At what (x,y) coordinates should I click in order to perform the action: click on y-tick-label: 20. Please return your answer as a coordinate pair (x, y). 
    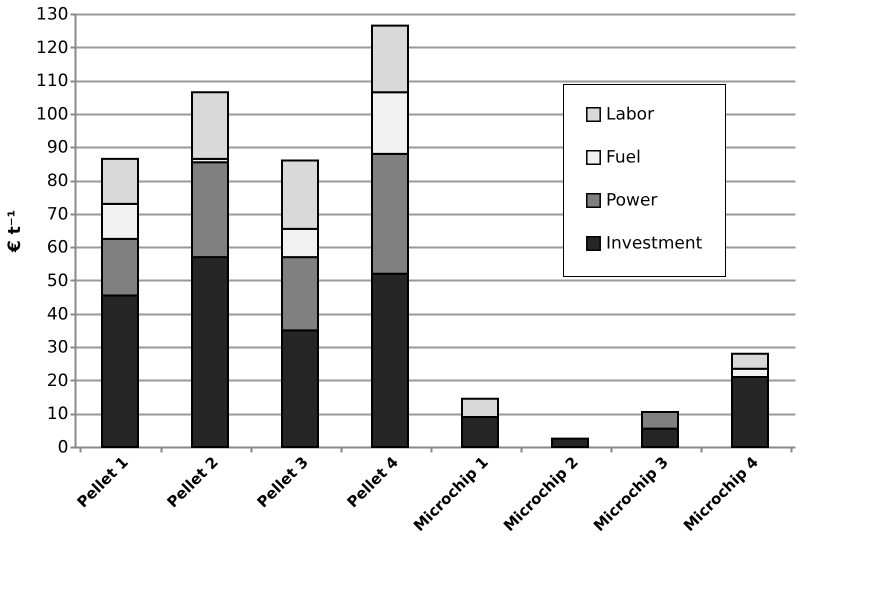
    Looking at the image, I should click on (57, 380).